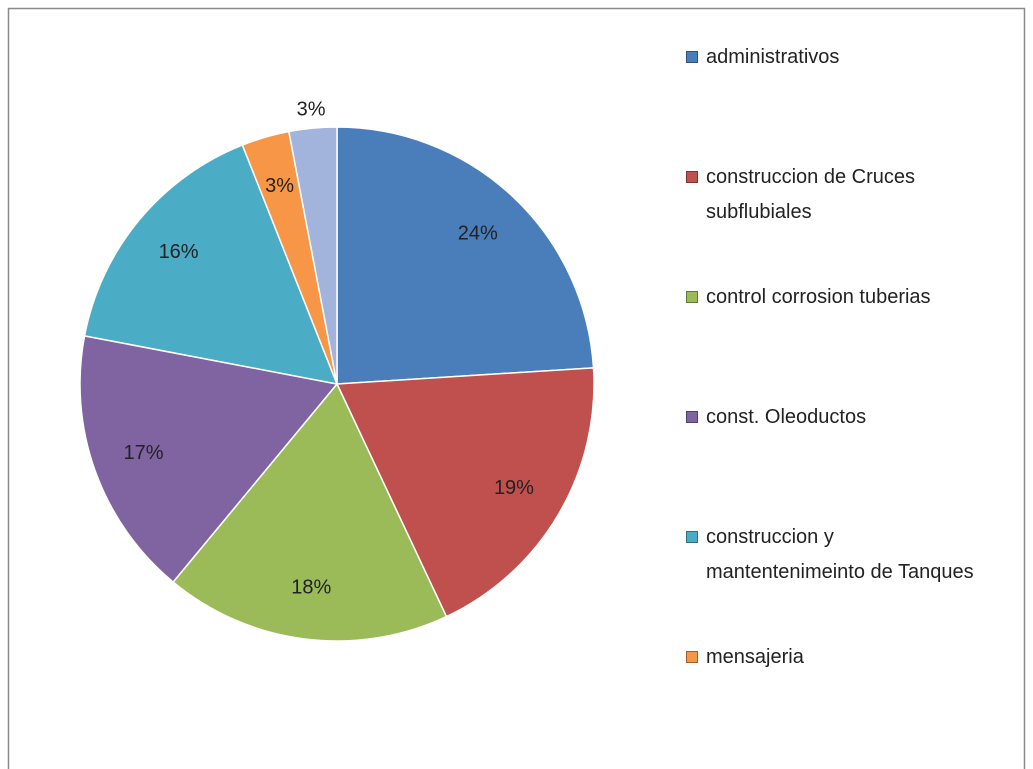 Image resolution: width=1033 pixels, height=769 pixels. Describe the element at coordinates (773, 57) in the screenshot. I see `legend-label: administrativos` at that location.